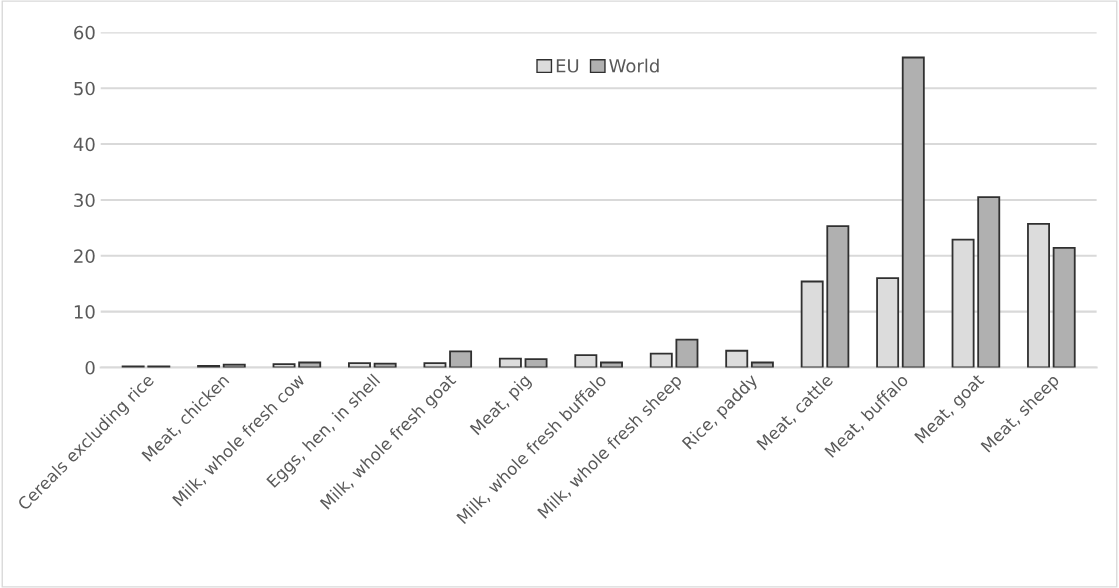 The width and height of the screenshot is (1119, 588). I want to click on y-tick-label: 20, so click(84, 256).